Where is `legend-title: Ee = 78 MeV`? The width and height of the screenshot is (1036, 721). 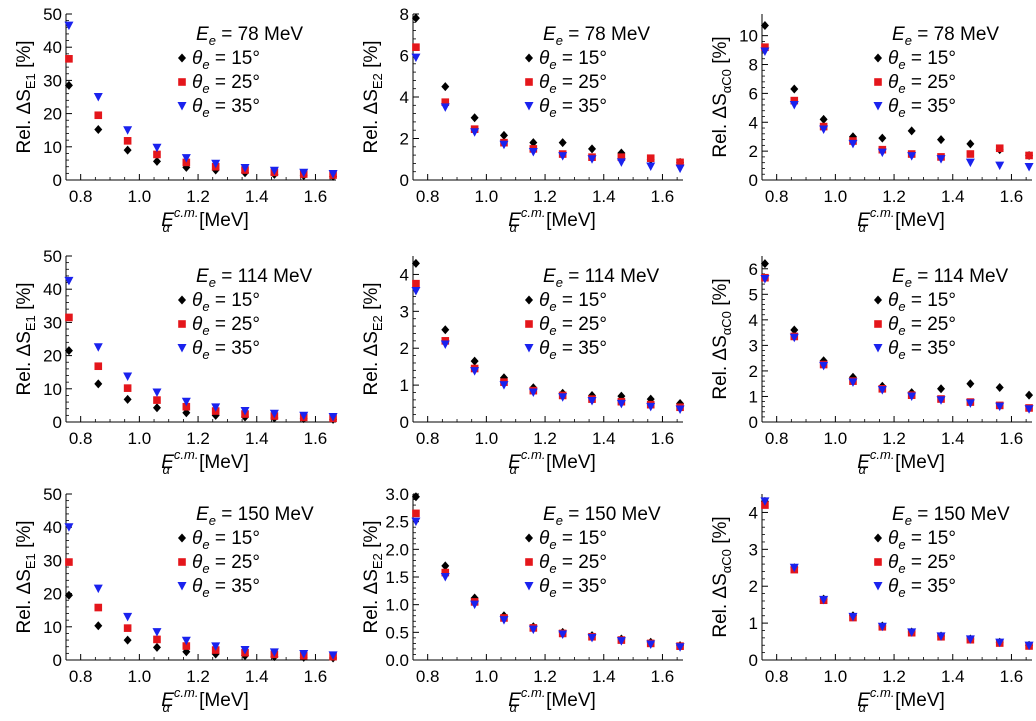 legend-title: Ee = 78 MeV is located at coordinates (596, 36).